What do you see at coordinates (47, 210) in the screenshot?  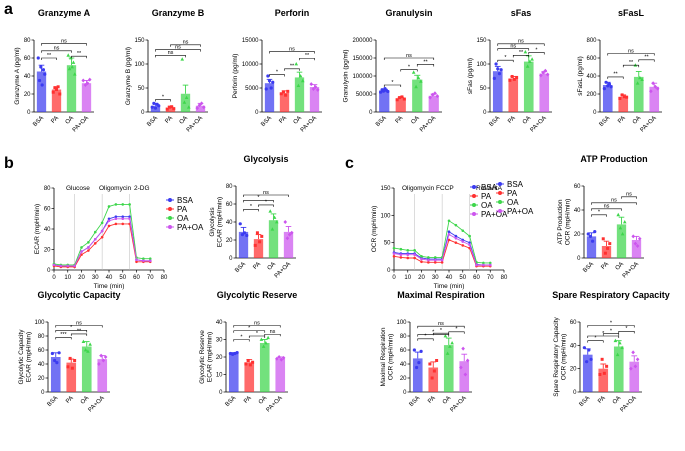 I see `y-tick-label: 60` at bounding box center [47, 210].